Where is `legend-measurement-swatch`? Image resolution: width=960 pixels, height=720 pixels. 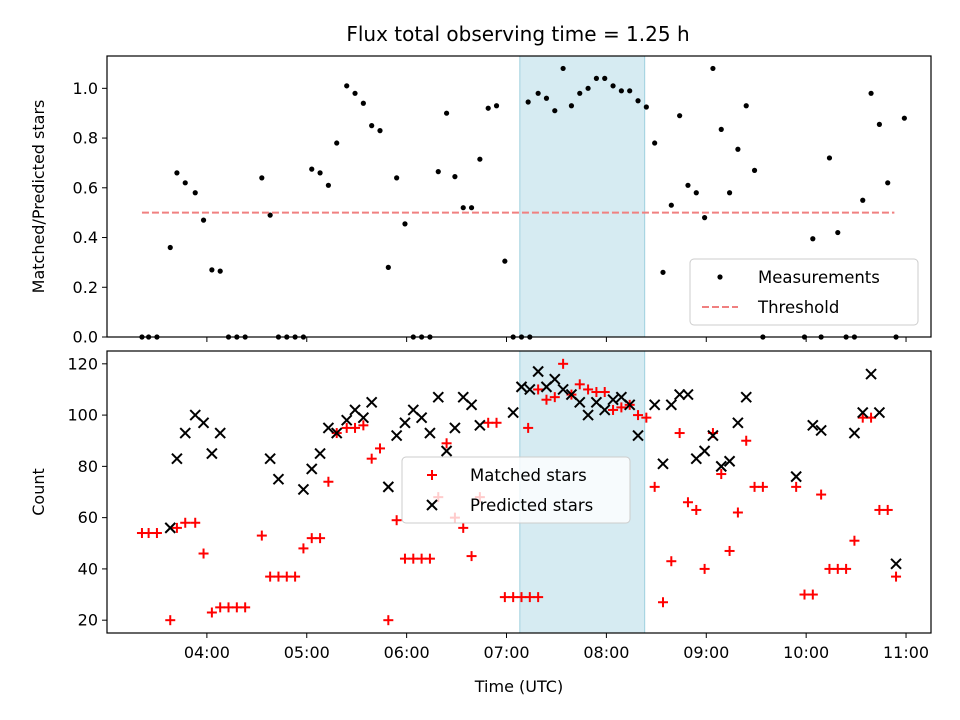 legend-measurement-swatch is located at coordinates (720, 277).